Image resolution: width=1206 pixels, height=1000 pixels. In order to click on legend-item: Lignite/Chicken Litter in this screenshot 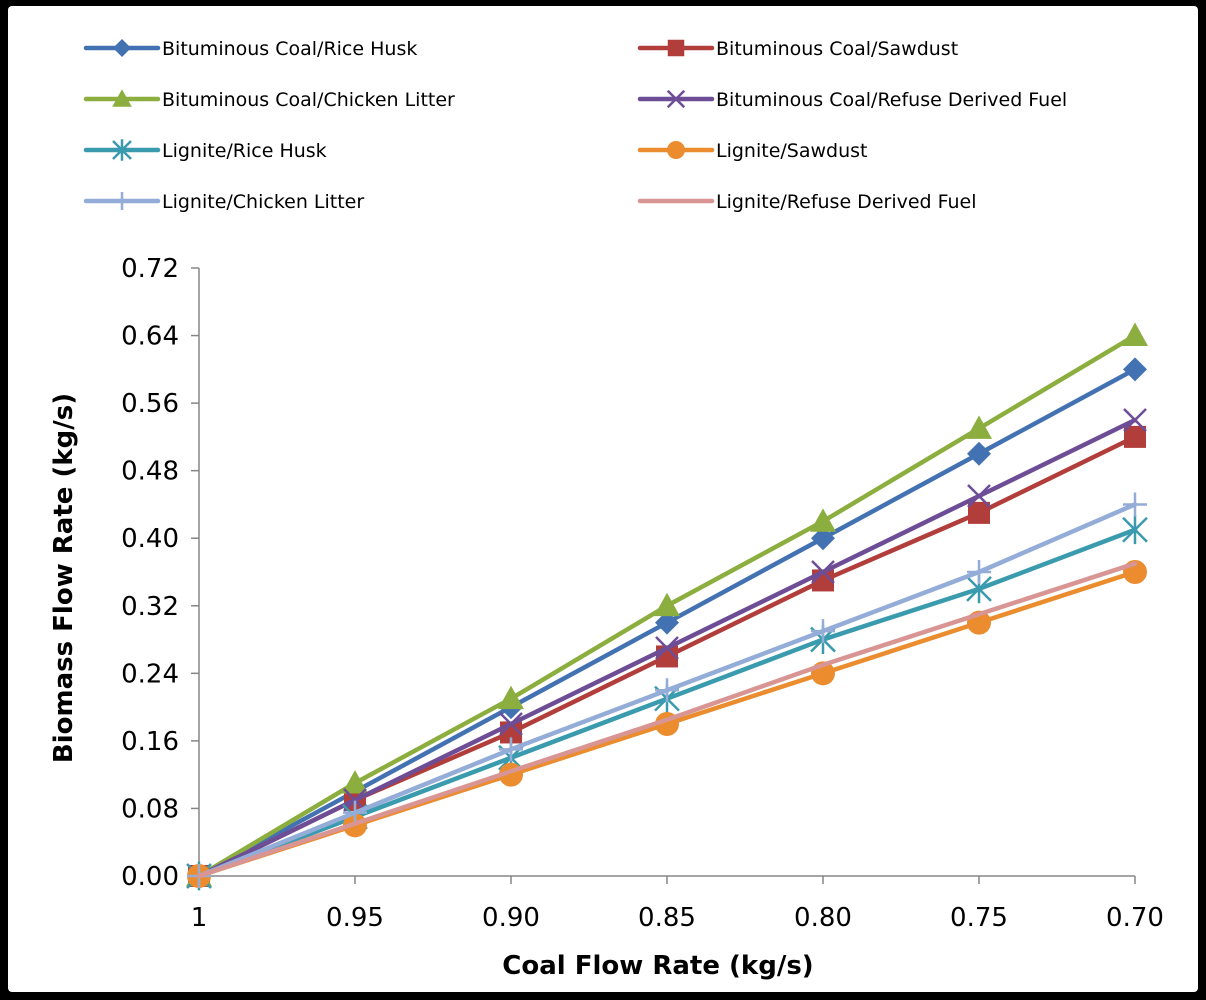, I will do `click(223, 202)`.